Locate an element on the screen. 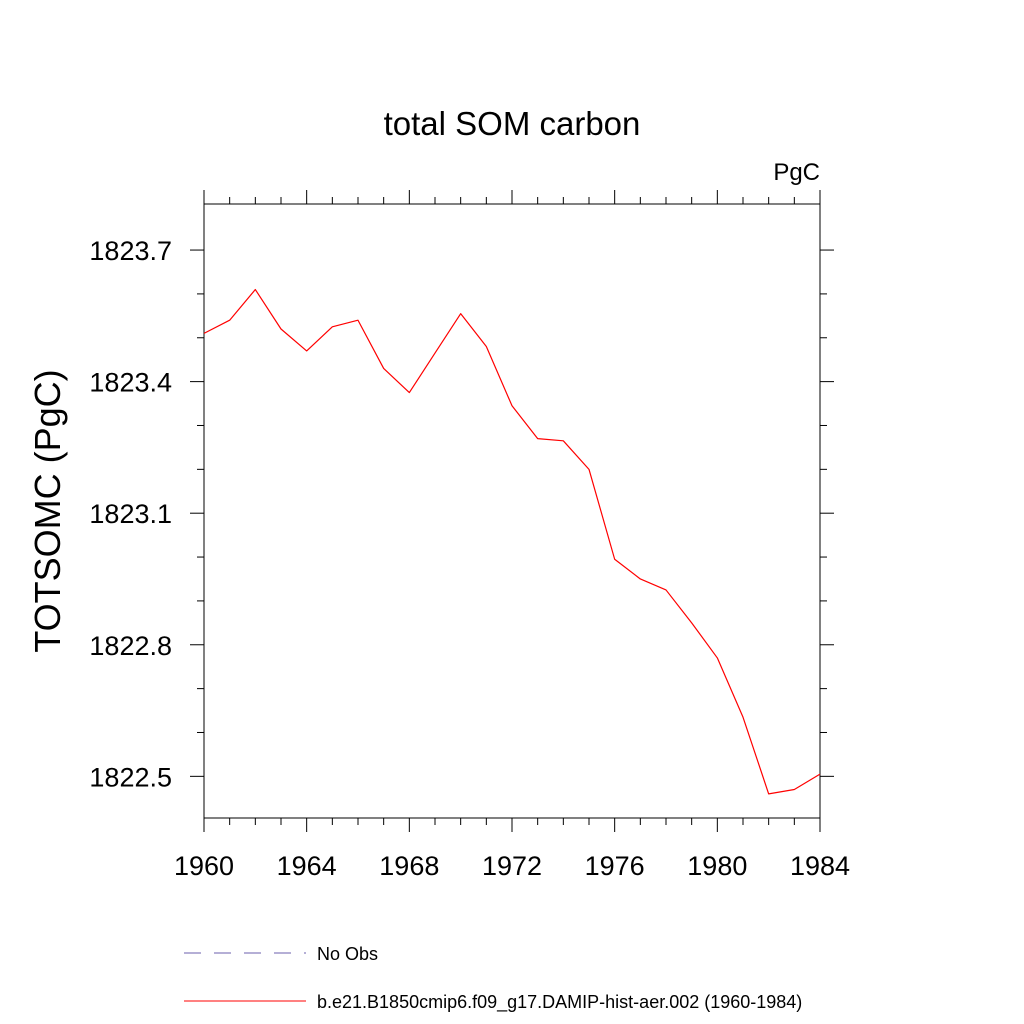  x-tick-label: 1984 is located at coordinates (820, 866).